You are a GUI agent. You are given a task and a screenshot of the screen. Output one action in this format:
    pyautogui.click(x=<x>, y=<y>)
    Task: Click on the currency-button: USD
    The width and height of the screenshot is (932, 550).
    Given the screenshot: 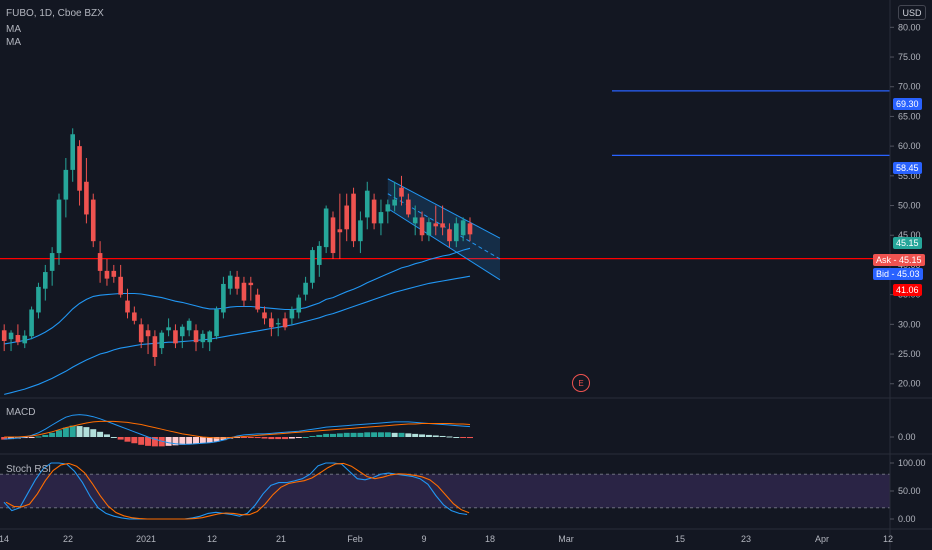 What is the action you would take?
    pyautogui.click(x=912, y=12)
    